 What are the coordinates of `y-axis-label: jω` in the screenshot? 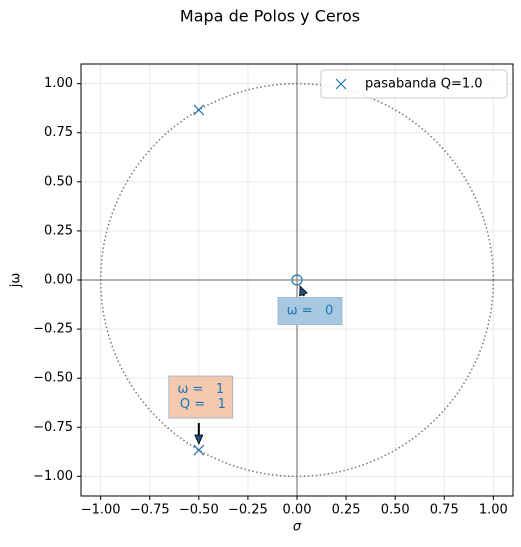 It's located at (16, 281).